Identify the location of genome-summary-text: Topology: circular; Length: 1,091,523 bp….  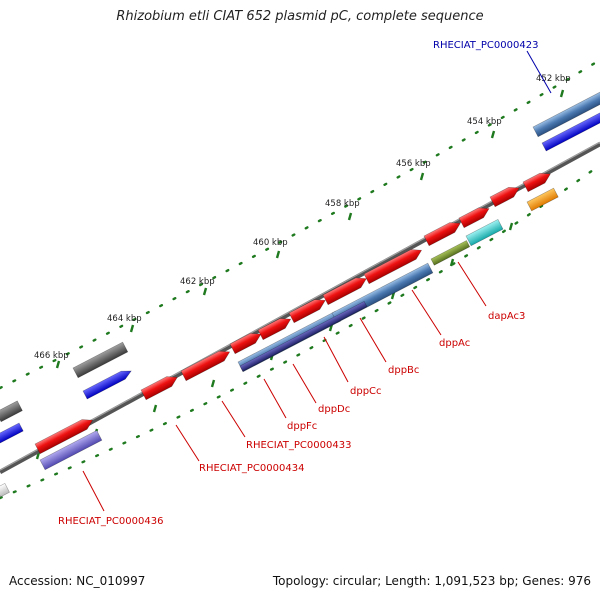
(431, 581).